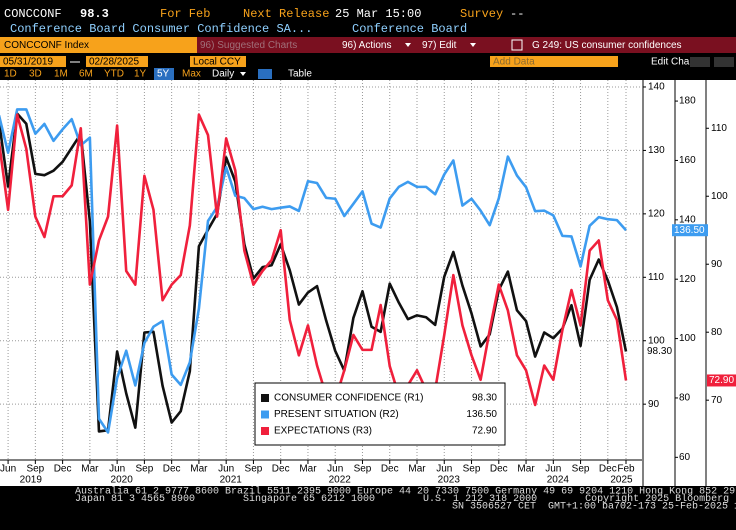 This screenshot has height=530, width=736. Describe the element at coordinates (86, 74) in the screenshot. I see `range-button: 6M` at that location.